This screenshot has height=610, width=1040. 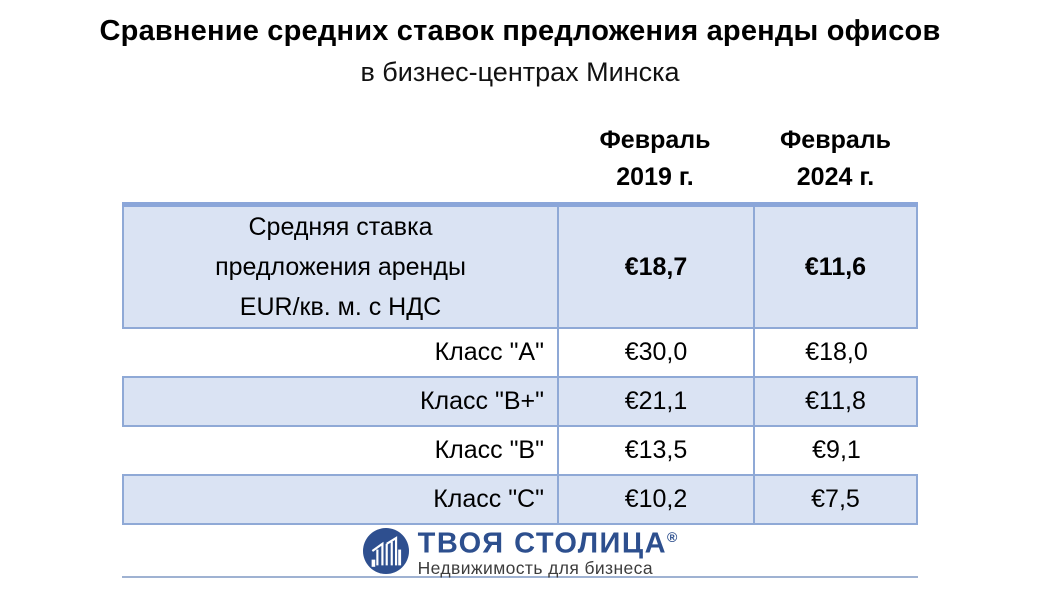 I want to click on company-logo-text: ТВОЯ СТОЛИЦА® Недвижимость для бизнеса, so click(x=548, y=550).